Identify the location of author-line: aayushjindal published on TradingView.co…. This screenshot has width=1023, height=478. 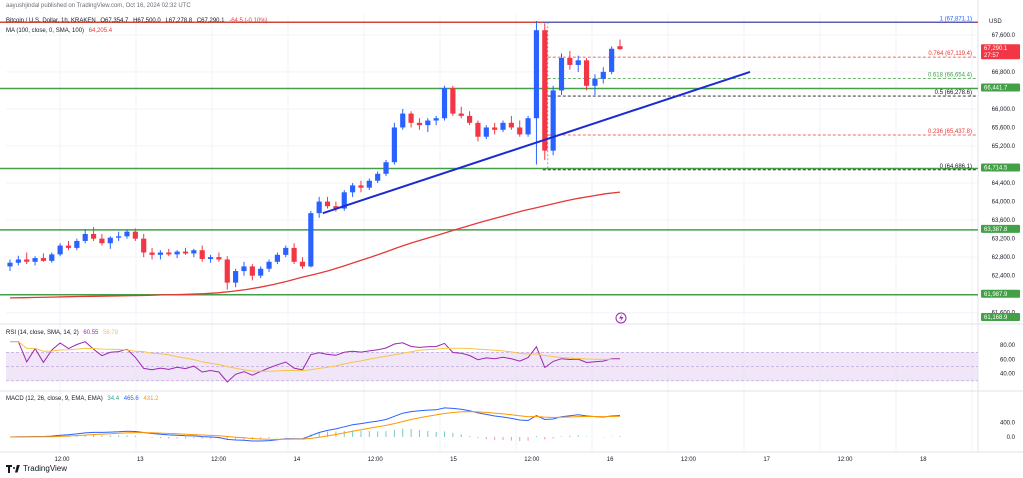
(98, 6).